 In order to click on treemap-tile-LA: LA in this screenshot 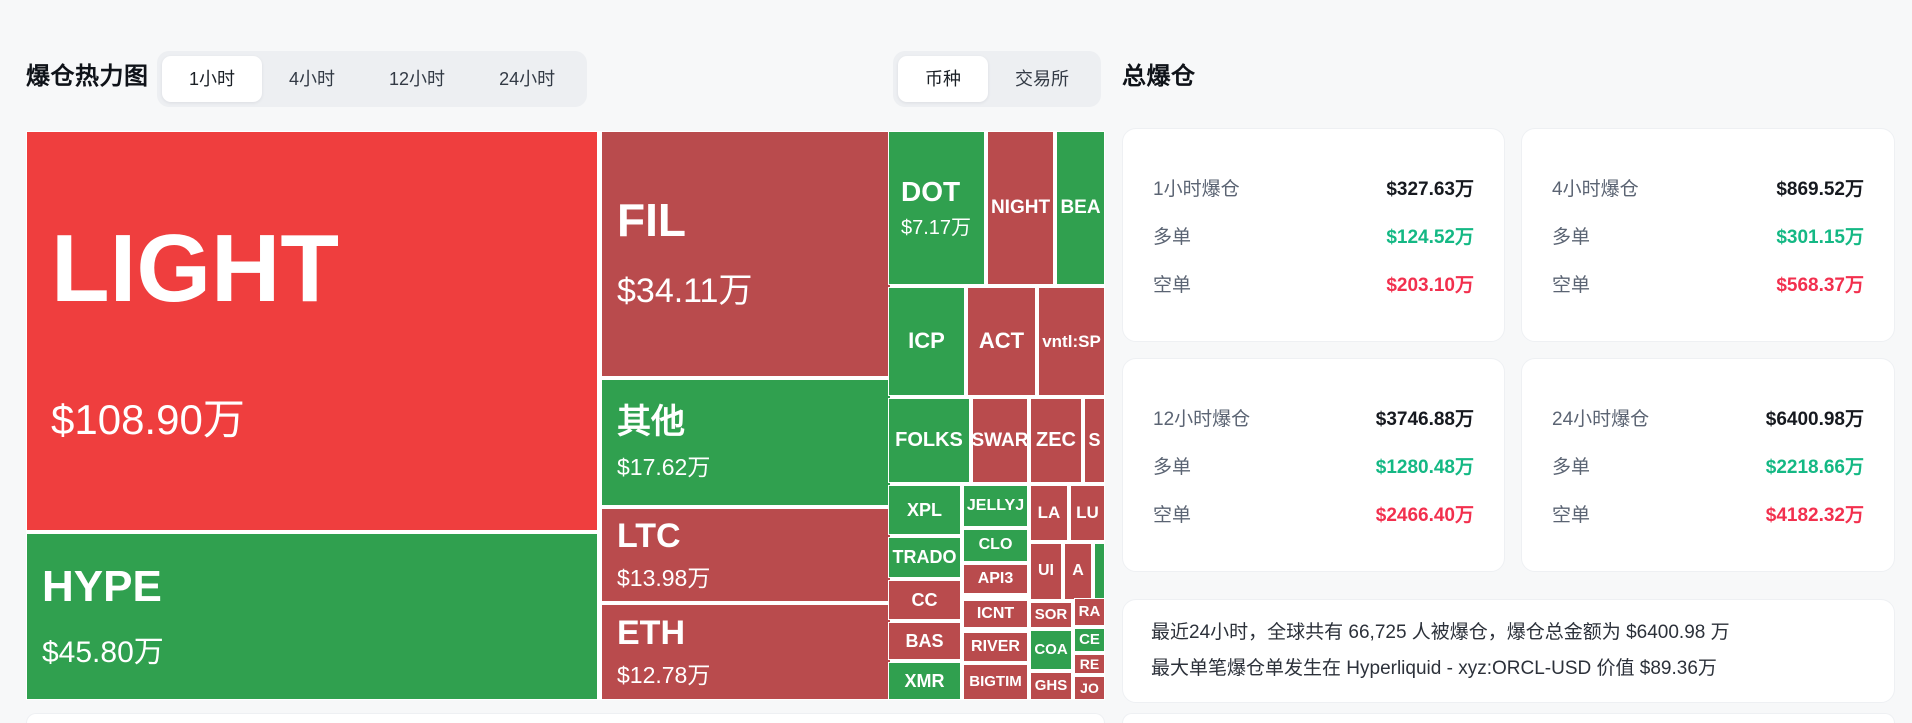, I will do `click(1049, 513)`.